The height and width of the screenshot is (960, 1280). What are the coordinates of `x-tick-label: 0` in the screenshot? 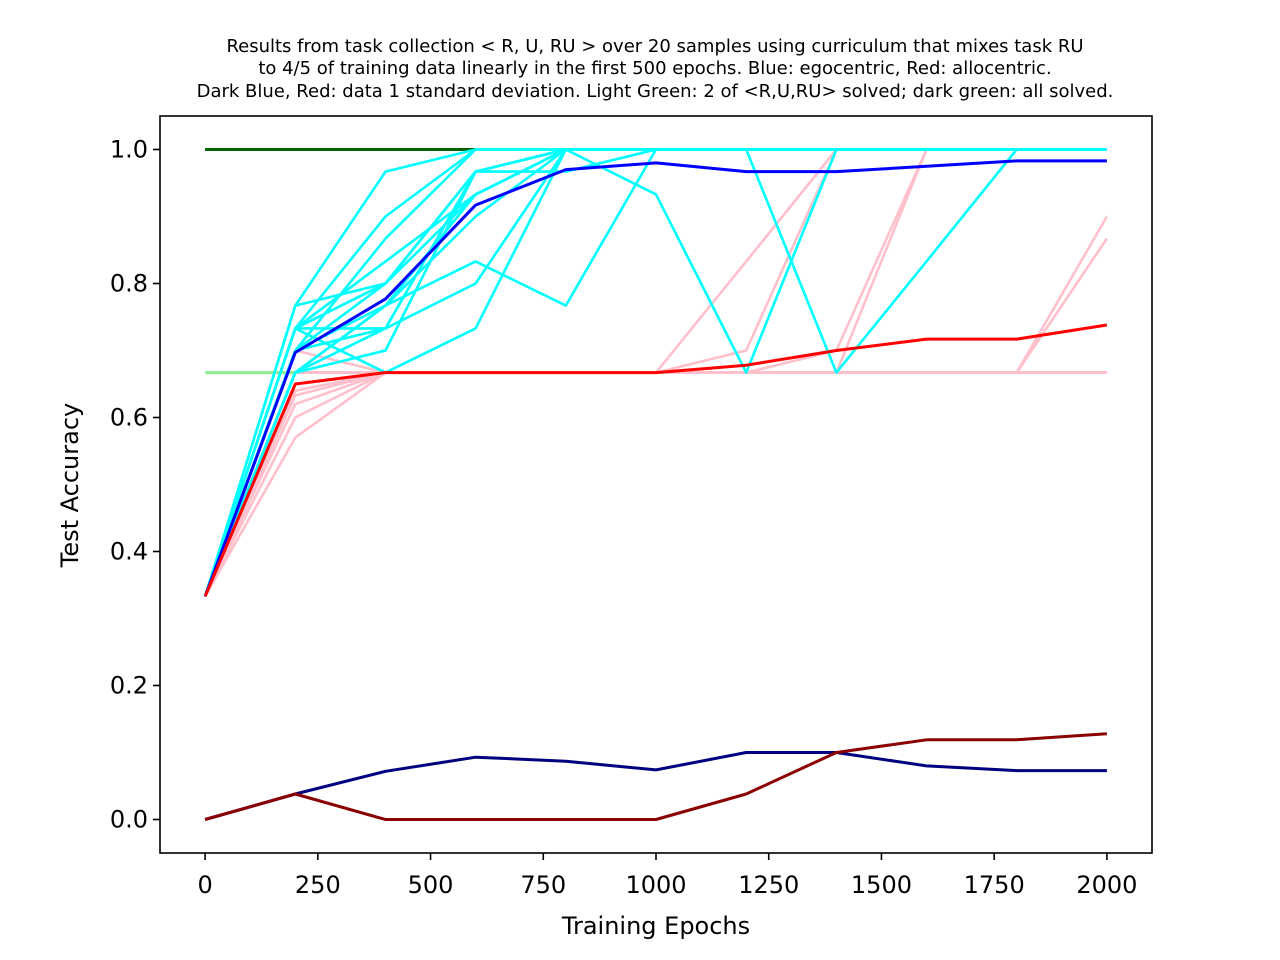 It's located at (204, 885).